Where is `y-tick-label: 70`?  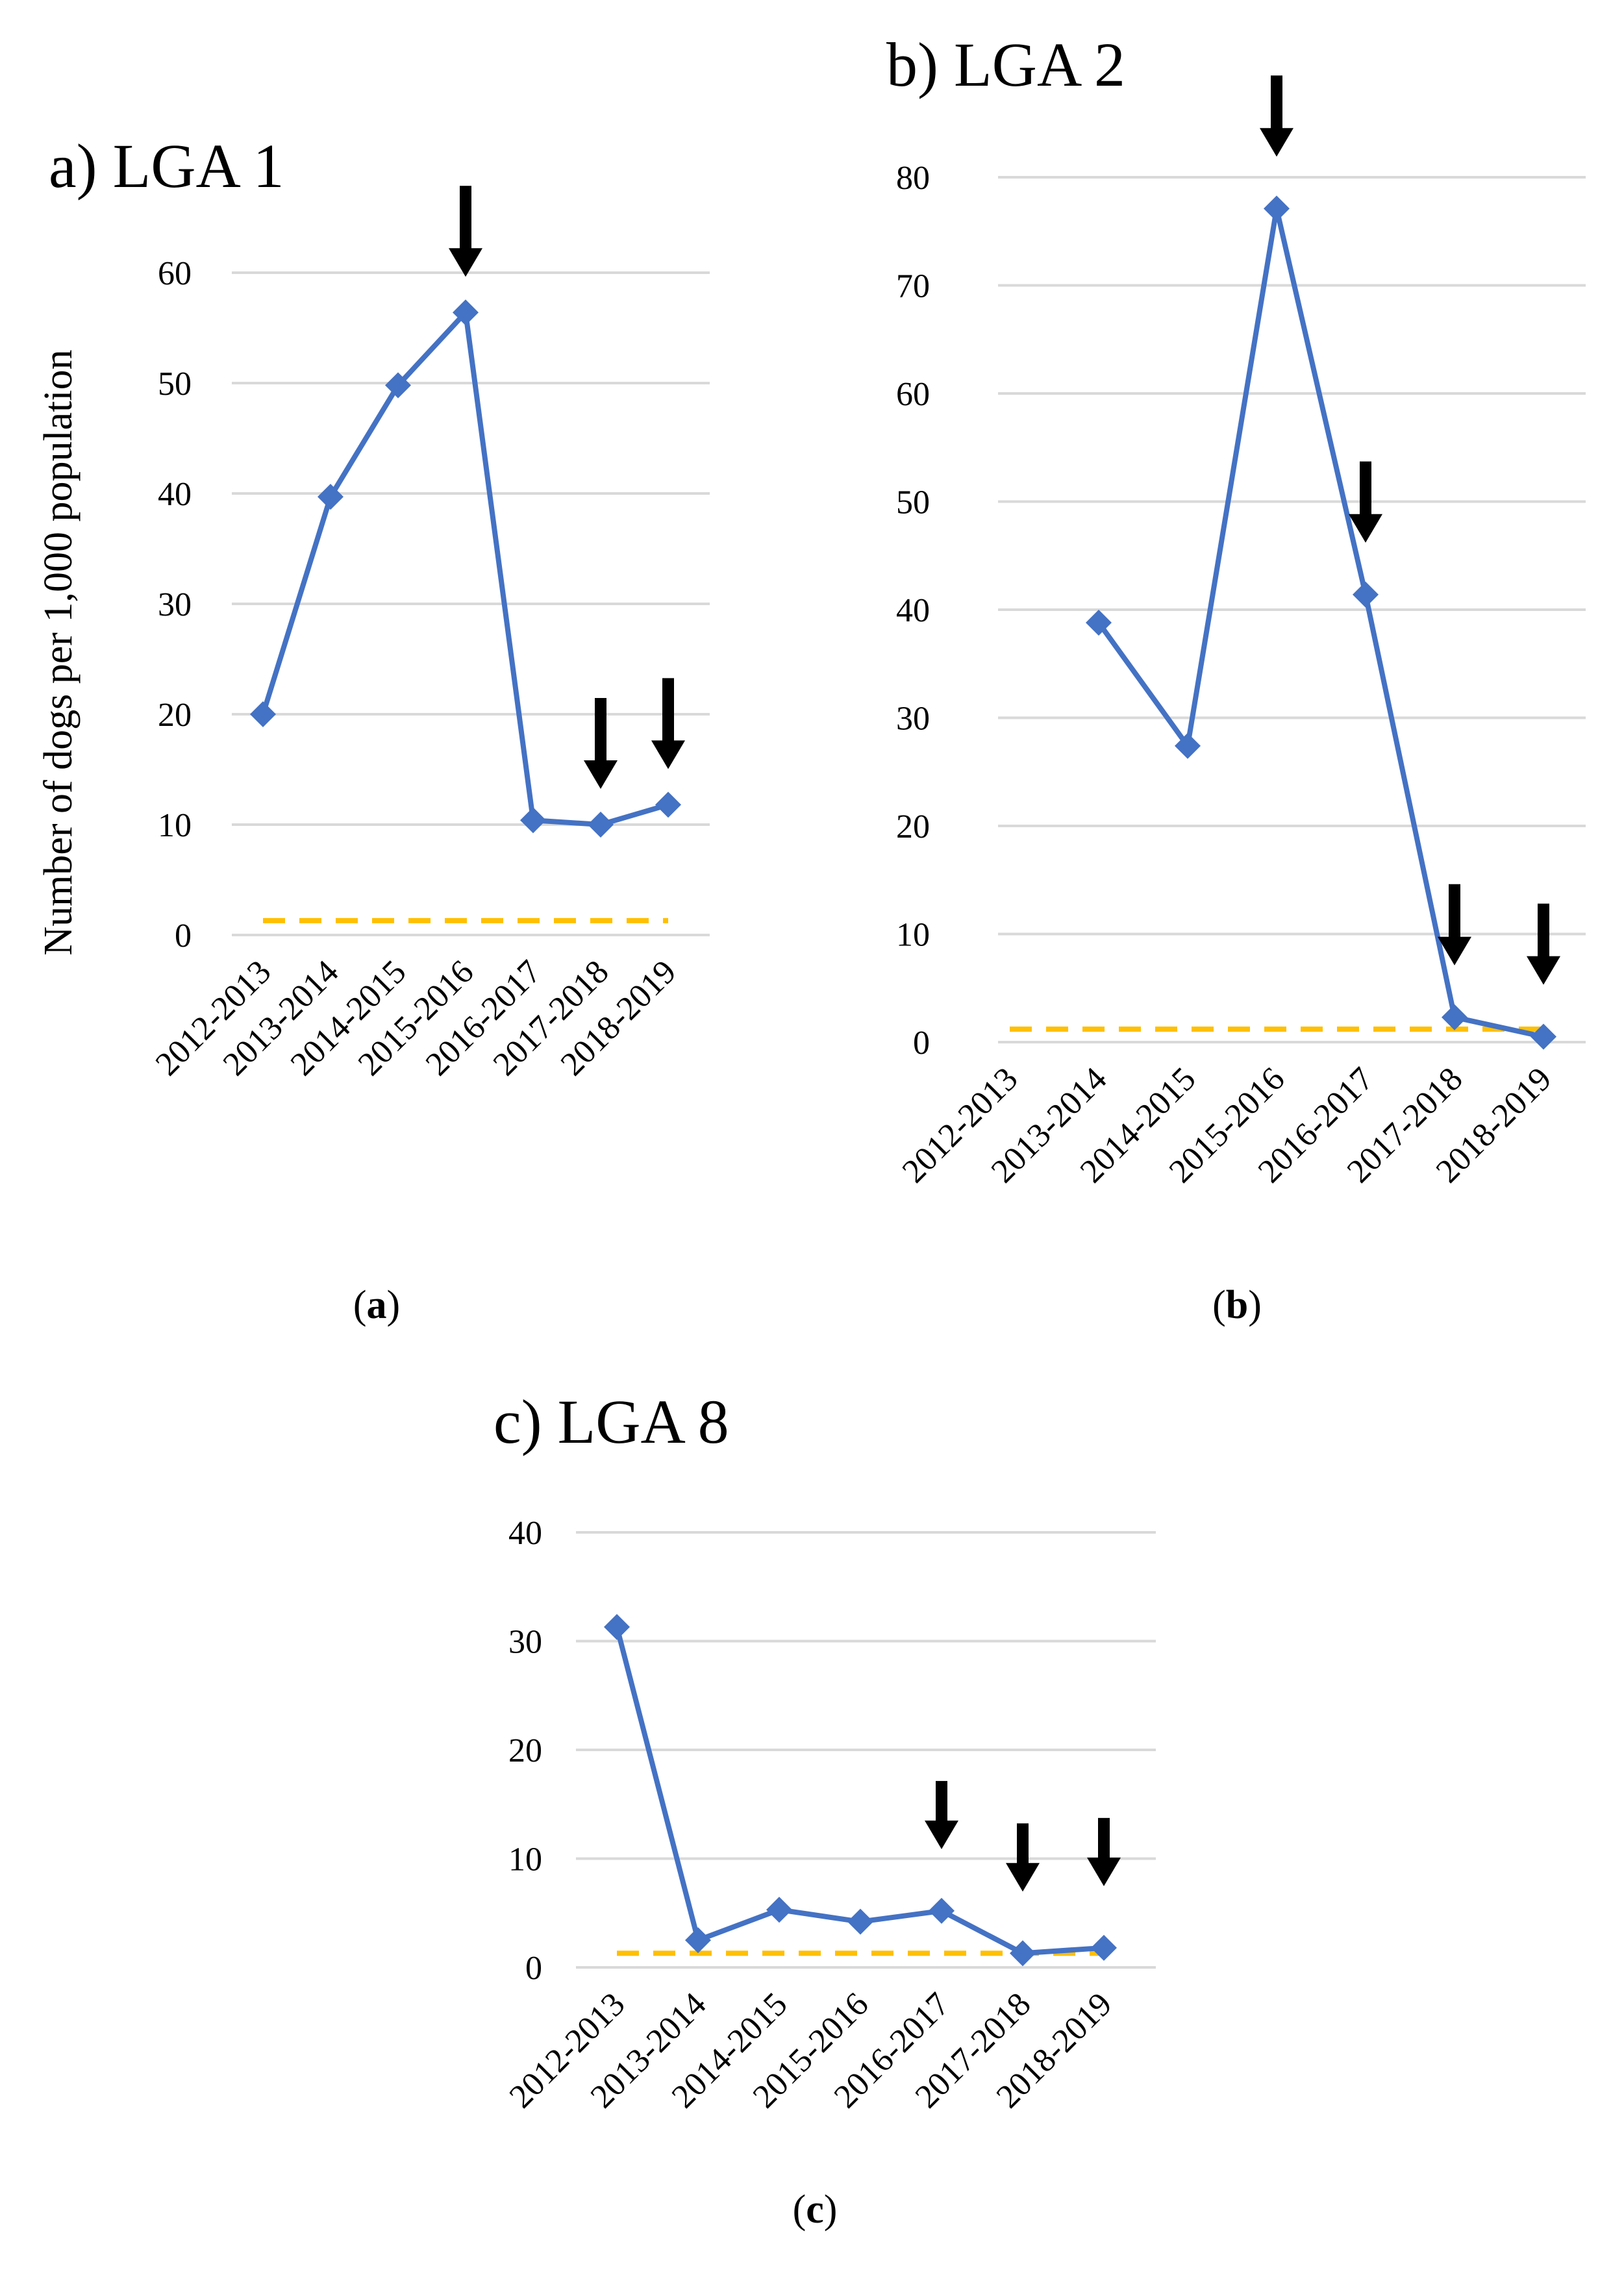 y-tick-label: 70 is located at coordinates (913, 286).